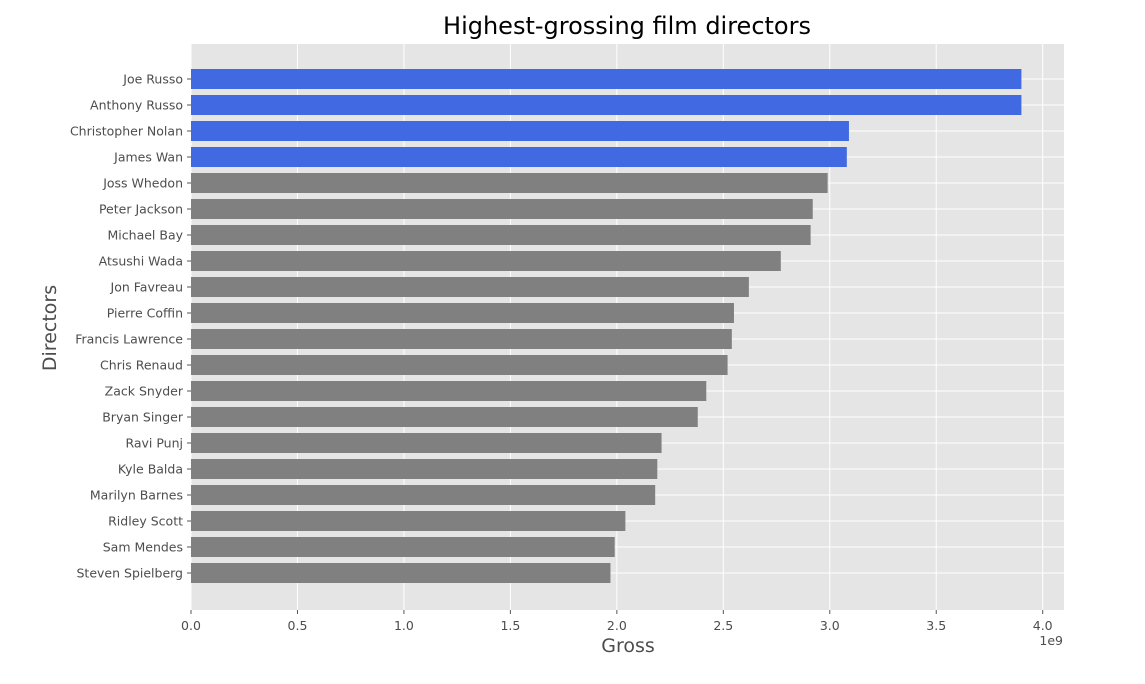 This screenshot has height=684, width=1145. Describe the element at coordinates (130, 573) in the screenshot. I see `y-tick-label: Steven Spielberg` at that location.